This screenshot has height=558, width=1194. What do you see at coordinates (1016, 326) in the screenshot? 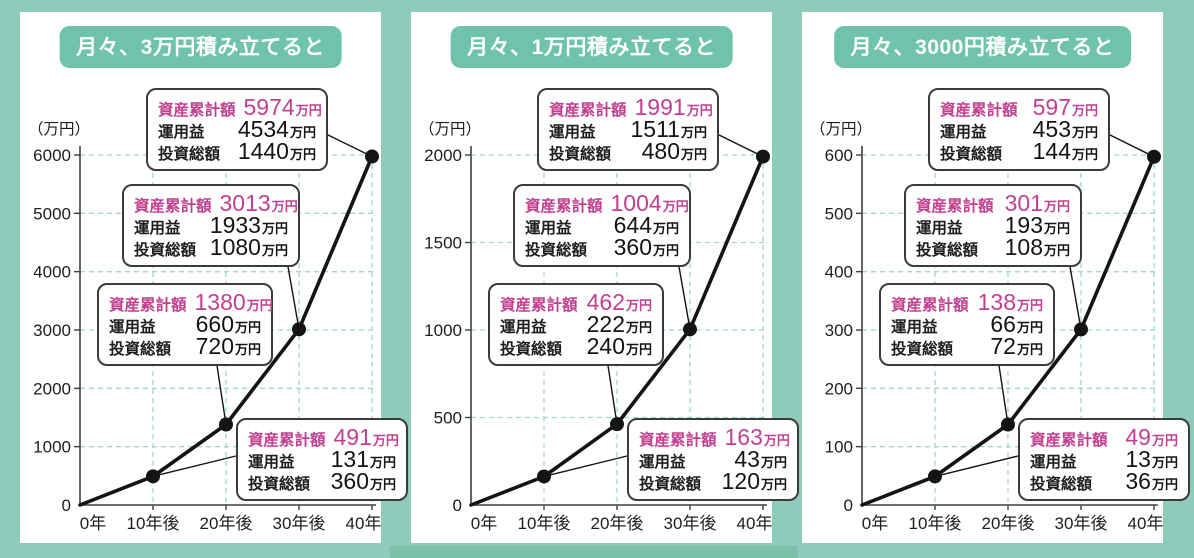
I see `callout-row-value: 66万円` at bounding box center [1016, 326].